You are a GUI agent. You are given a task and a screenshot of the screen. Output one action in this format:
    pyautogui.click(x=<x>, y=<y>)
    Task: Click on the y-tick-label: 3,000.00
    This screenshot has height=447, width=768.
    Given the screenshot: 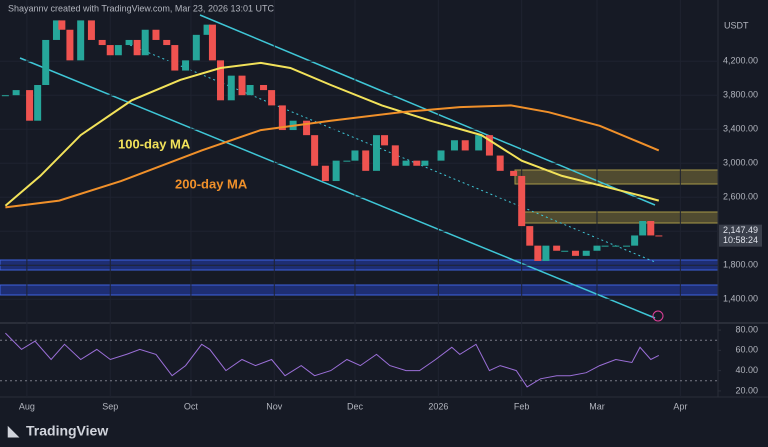 What is the action you would take?
    pyautogui.click(x=740, y=163)
    